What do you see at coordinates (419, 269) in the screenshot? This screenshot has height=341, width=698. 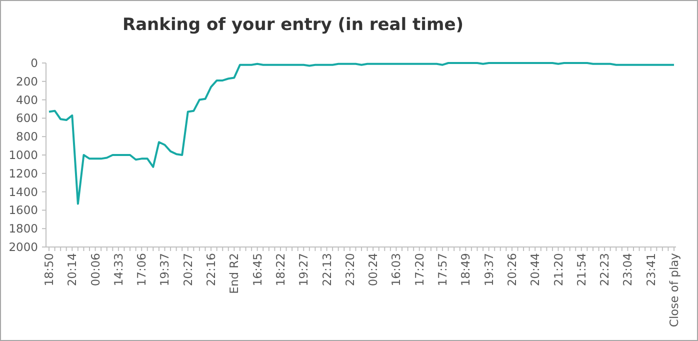 I see `x-tick-label: 17:20` at bounding box center [419, 269].